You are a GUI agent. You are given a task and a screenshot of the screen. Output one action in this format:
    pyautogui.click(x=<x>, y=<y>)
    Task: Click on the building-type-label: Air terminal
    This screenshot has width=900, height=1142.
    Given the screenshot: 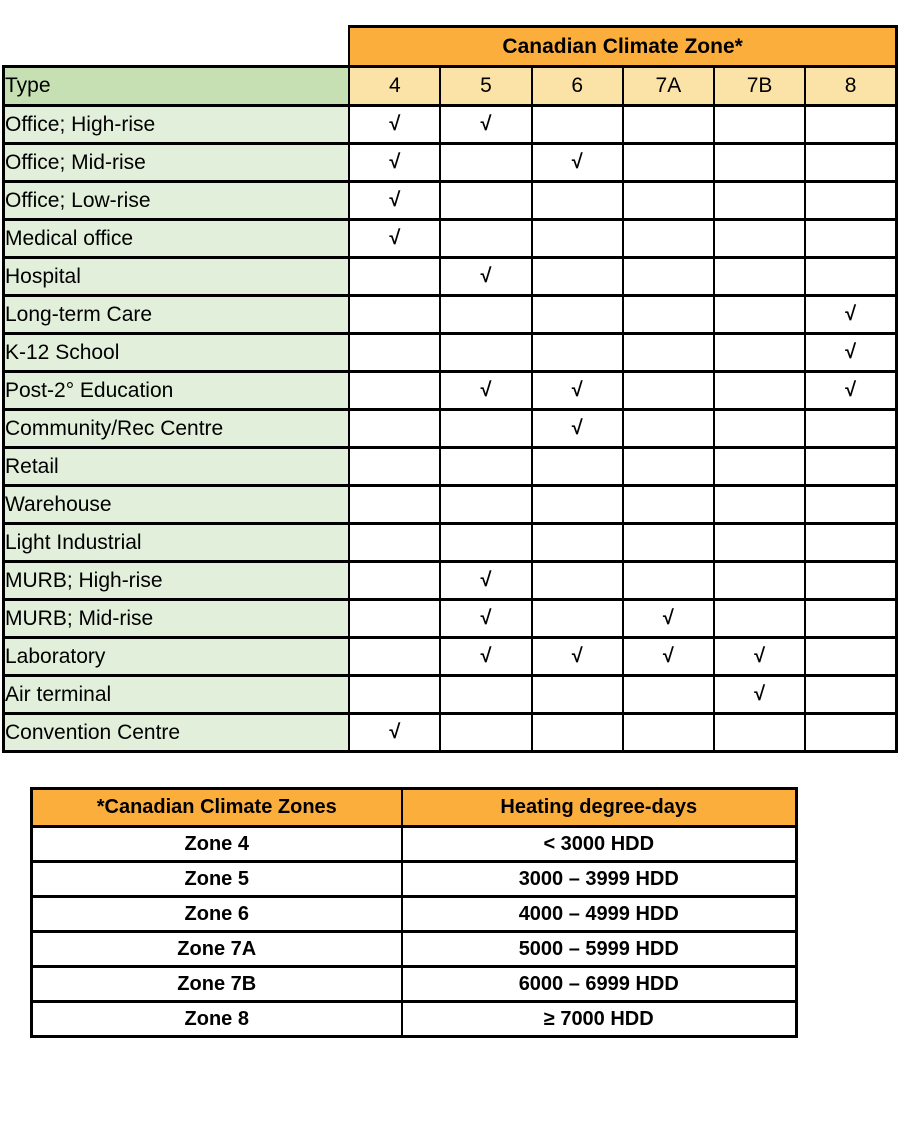 What is the action you would take?
    pyautogui.click(x=176, y=694)
    